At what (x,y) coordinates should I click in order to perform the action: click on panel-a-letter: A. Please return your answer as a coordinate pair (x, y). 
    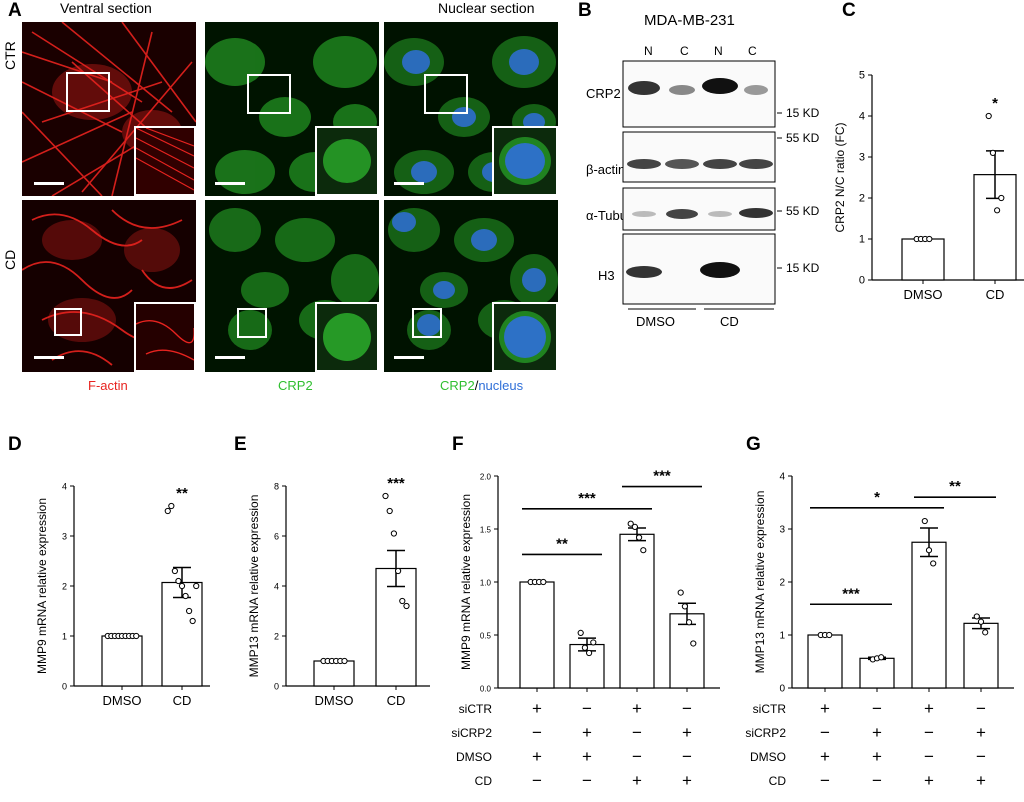
    Looking at the image, I should click on (15, 10).